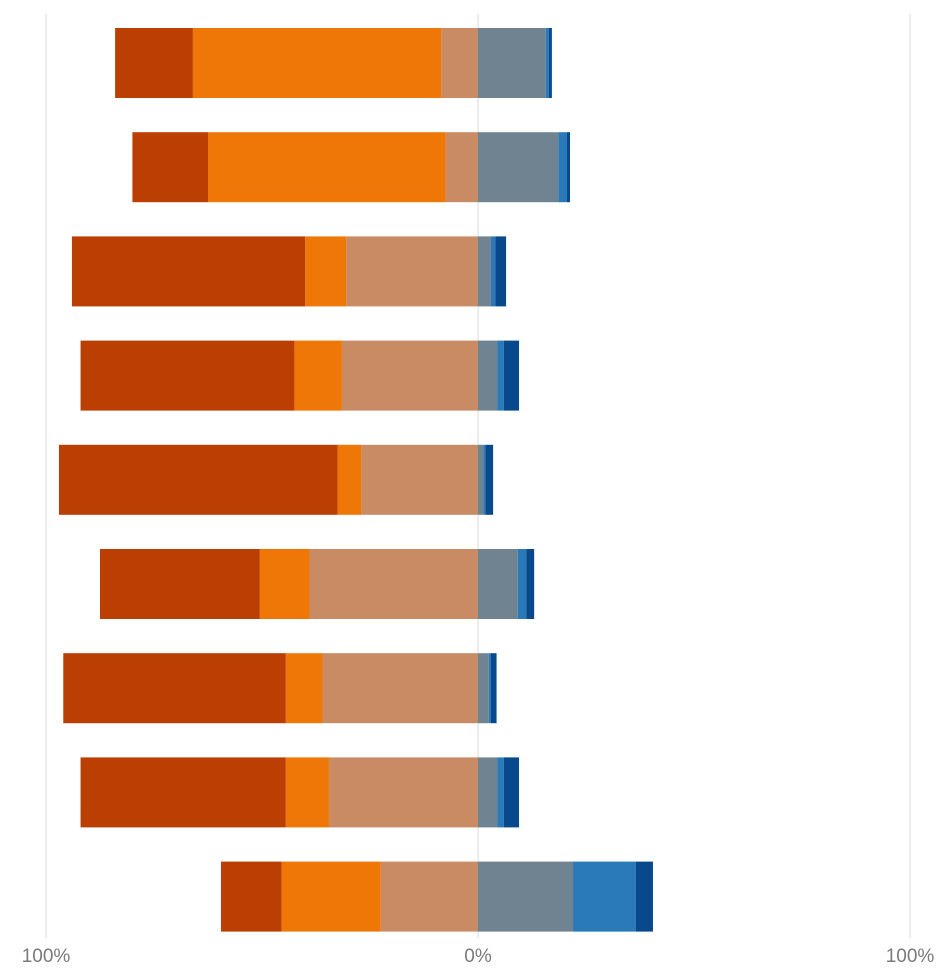 The width and height of the screenshot is (941, 971). I want to click on tick-label-center: 0%, so click(478, 956).